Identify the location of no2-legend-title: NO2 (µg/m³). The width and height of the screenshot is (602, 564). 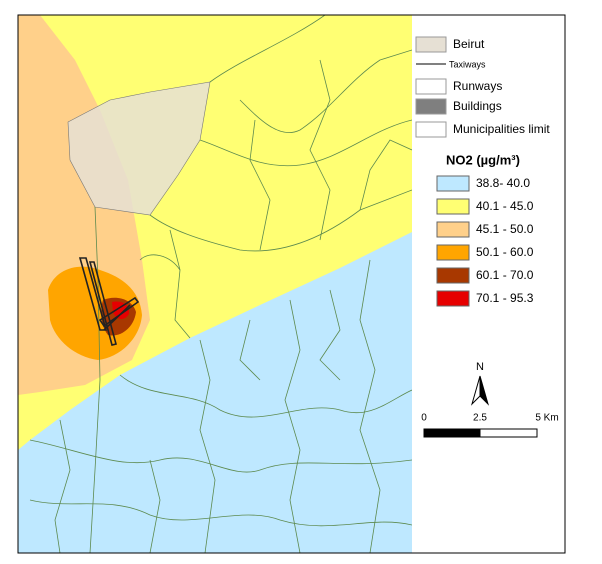
(483, 159).